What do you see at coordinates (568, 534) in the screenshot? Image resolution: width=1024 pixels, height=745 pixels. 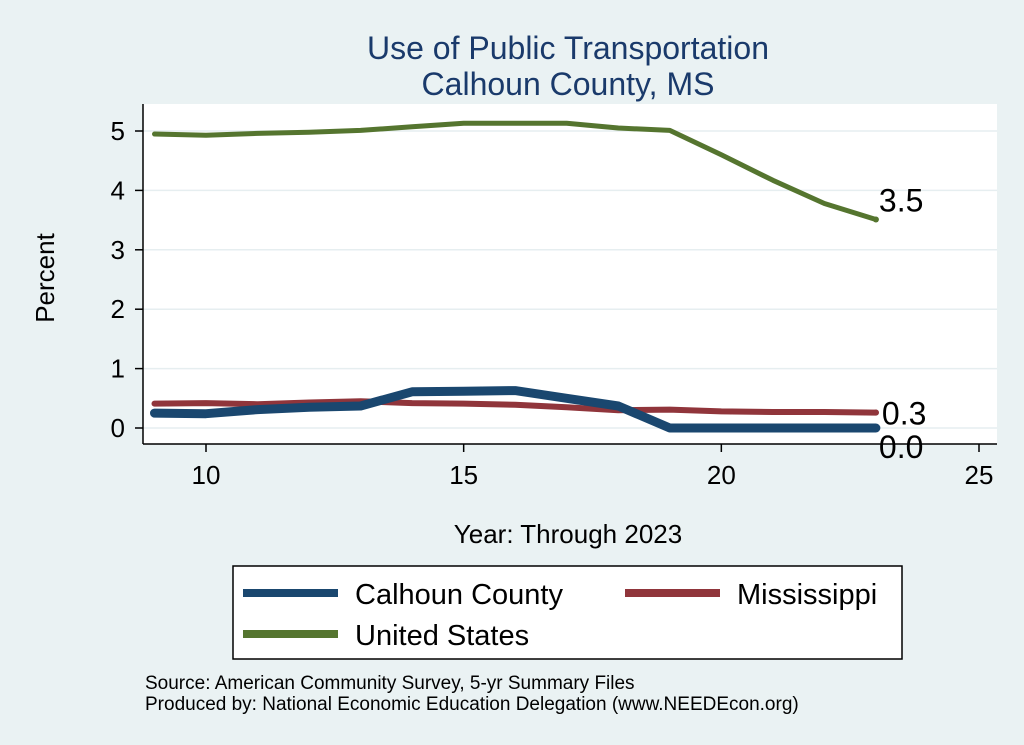 I see `x-axis-label: Year: Through 2023` at bounding box center [568, 534].